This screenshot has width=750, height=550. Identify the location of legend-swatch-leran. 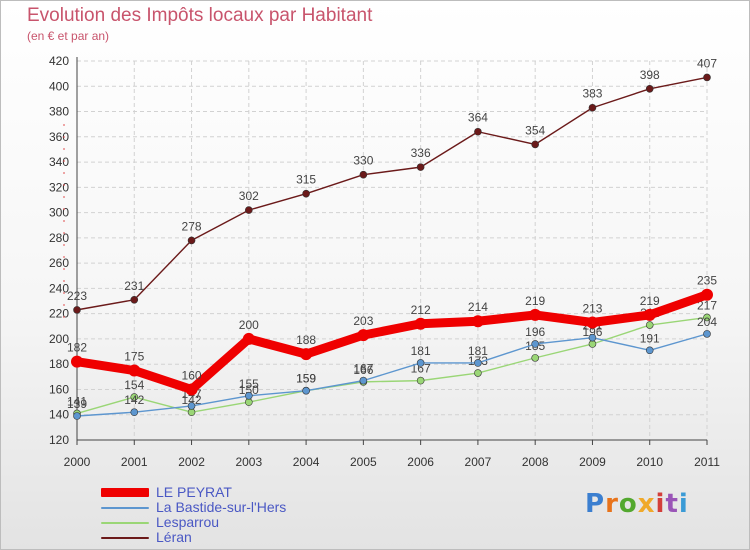
(125, 538).